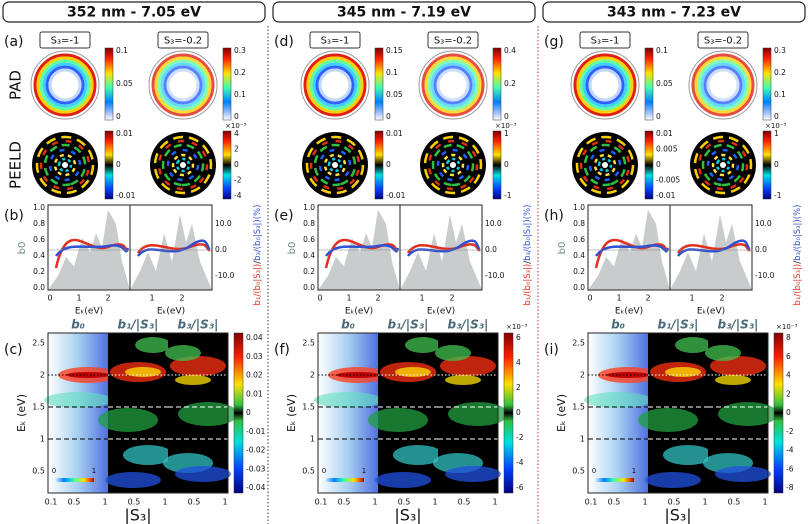 The height and width of the screenshot is (524, 810). I want to click on heat-y-tick-label: 0.5, so click(578, 471).